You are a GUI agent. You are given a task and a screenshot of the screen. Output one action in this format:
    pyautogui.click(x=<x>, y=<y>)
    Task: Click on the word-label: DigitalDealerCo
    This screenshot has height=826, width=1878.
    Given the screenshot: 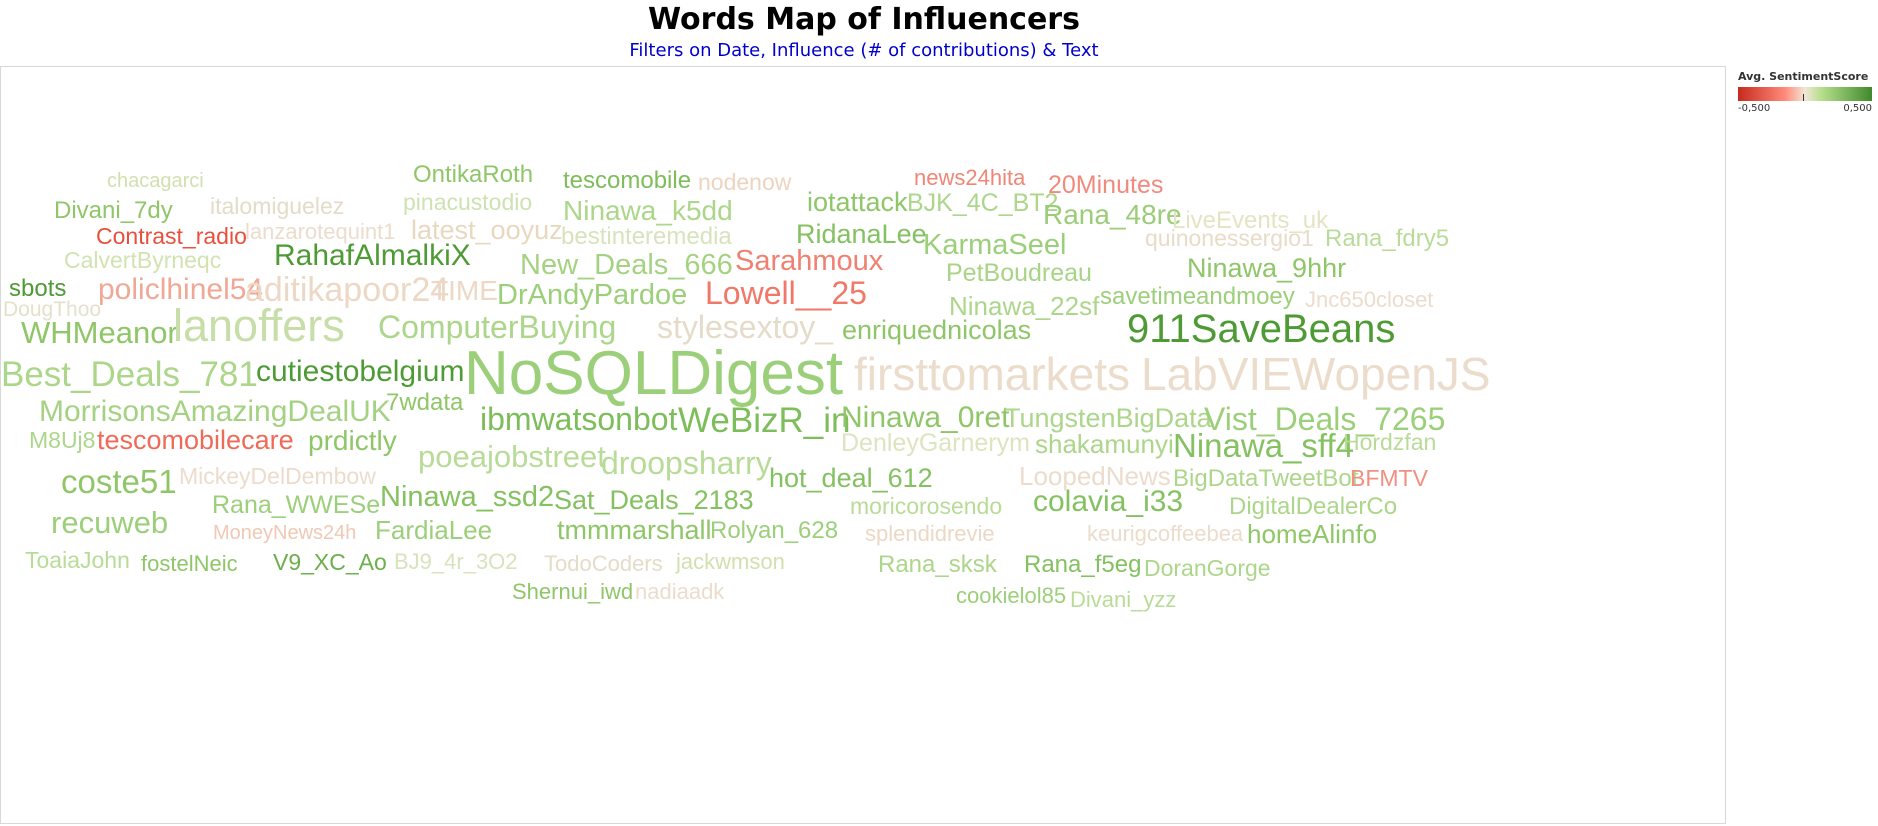 What is the action you would take?
    pyautogui.click(x=1313, y=506)
    